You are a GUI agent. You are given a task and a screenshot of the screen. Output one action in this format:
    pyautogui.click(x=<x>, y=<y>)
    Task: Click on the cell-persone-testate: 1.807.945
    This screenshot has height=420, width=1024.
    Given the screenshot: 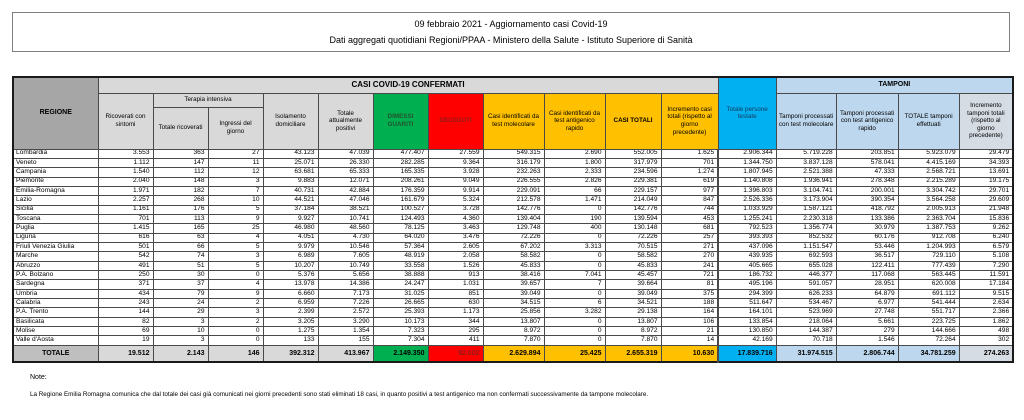 What is the action you would take?
    pyautogui.click(x=747, y=172)
    